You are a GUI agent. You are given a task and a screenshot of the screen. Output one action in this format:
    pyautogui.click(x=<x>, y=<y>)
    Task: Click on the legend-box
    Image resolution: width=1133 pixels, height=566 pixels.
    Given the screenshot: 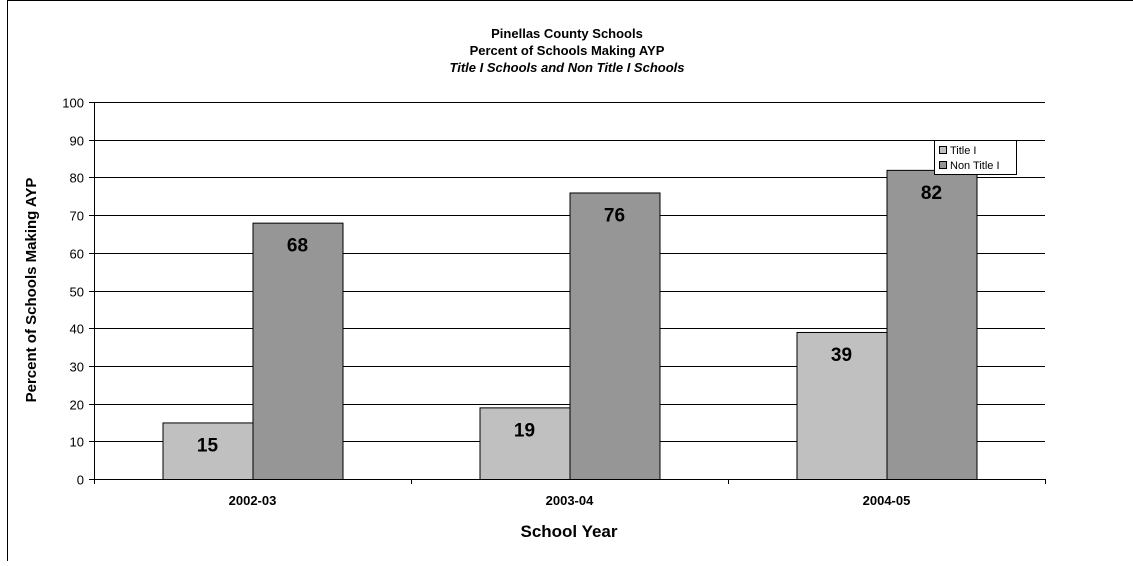 What is the action you would take?
    pyautogui.click(x=975, y=157)
    